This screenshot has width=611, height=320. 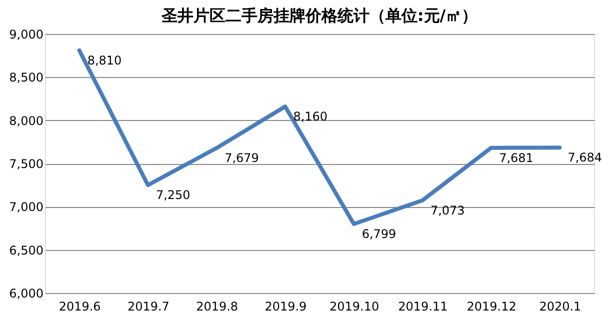 I want to click on x-tick-label: 2019.12, so click(x=491, y=307).